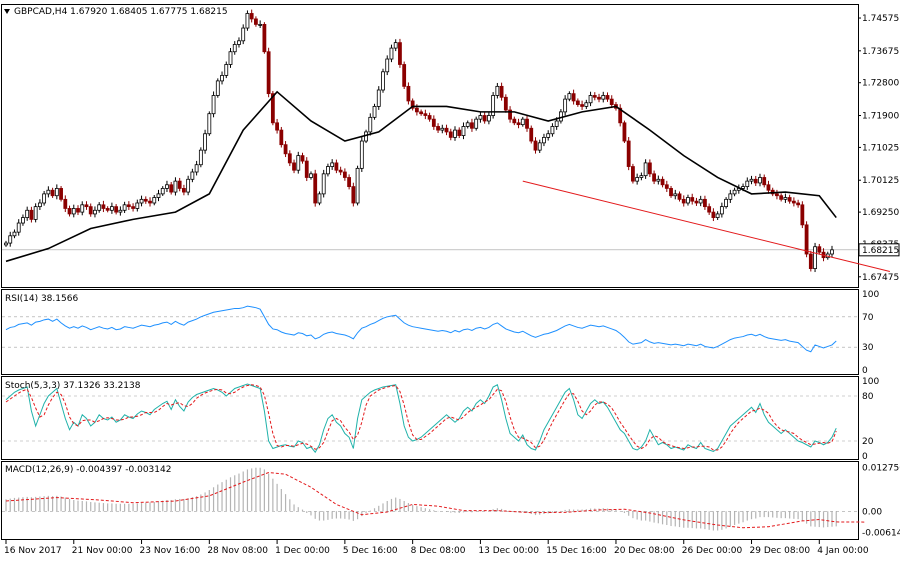  What do you see at coordinates (7, 11) in the screenshot?
I see `triangle-down-icon` at bounding box center [7, 11].